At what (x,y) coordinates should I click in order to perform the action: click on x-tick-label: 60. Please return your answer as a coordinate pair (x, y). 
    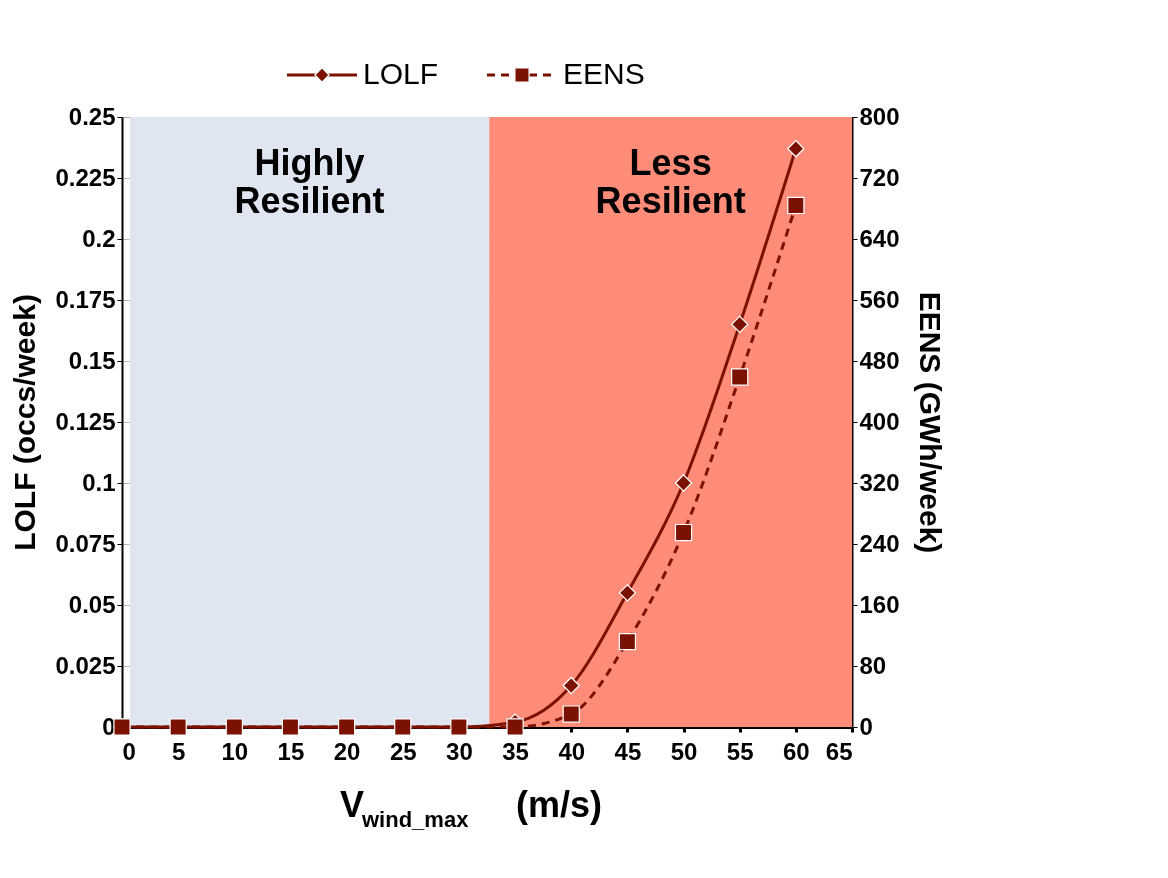
    Looking at the image, I should click on (796, 751).